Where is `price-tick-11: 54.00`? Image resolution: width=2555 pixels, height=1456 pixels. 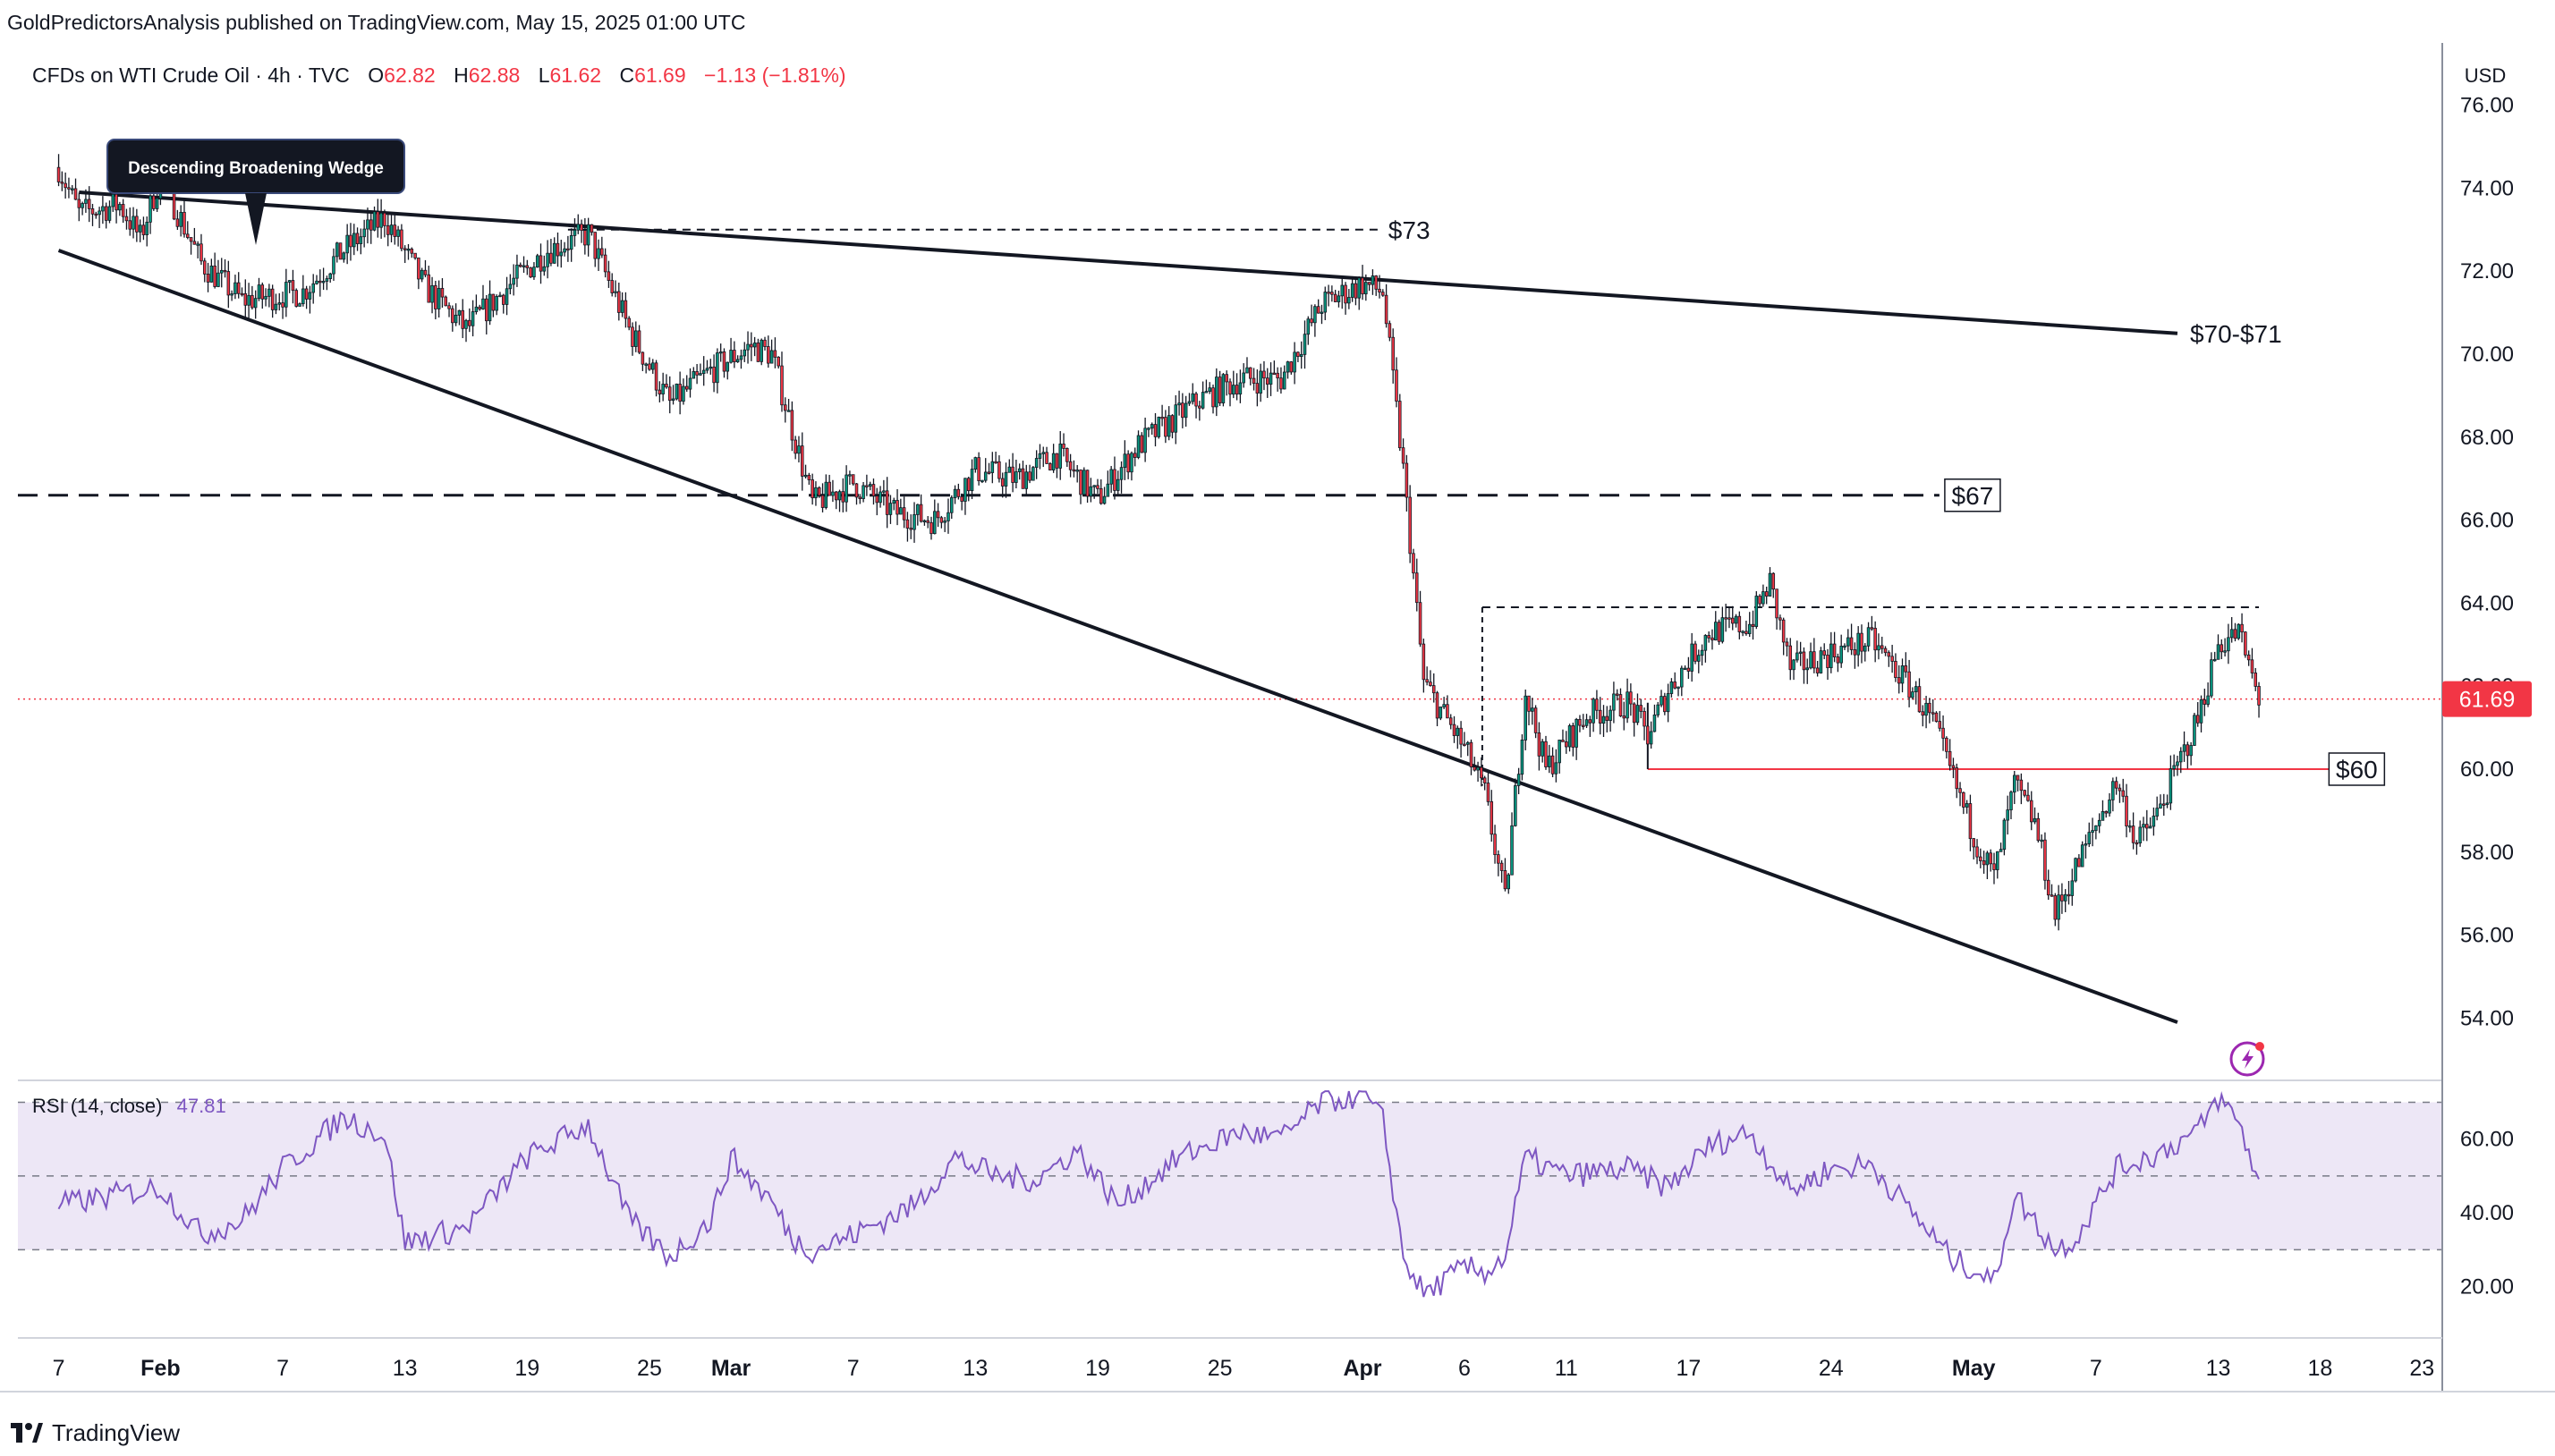
price-tick-11: 54.00 is located at coordinates (2487, 1018).